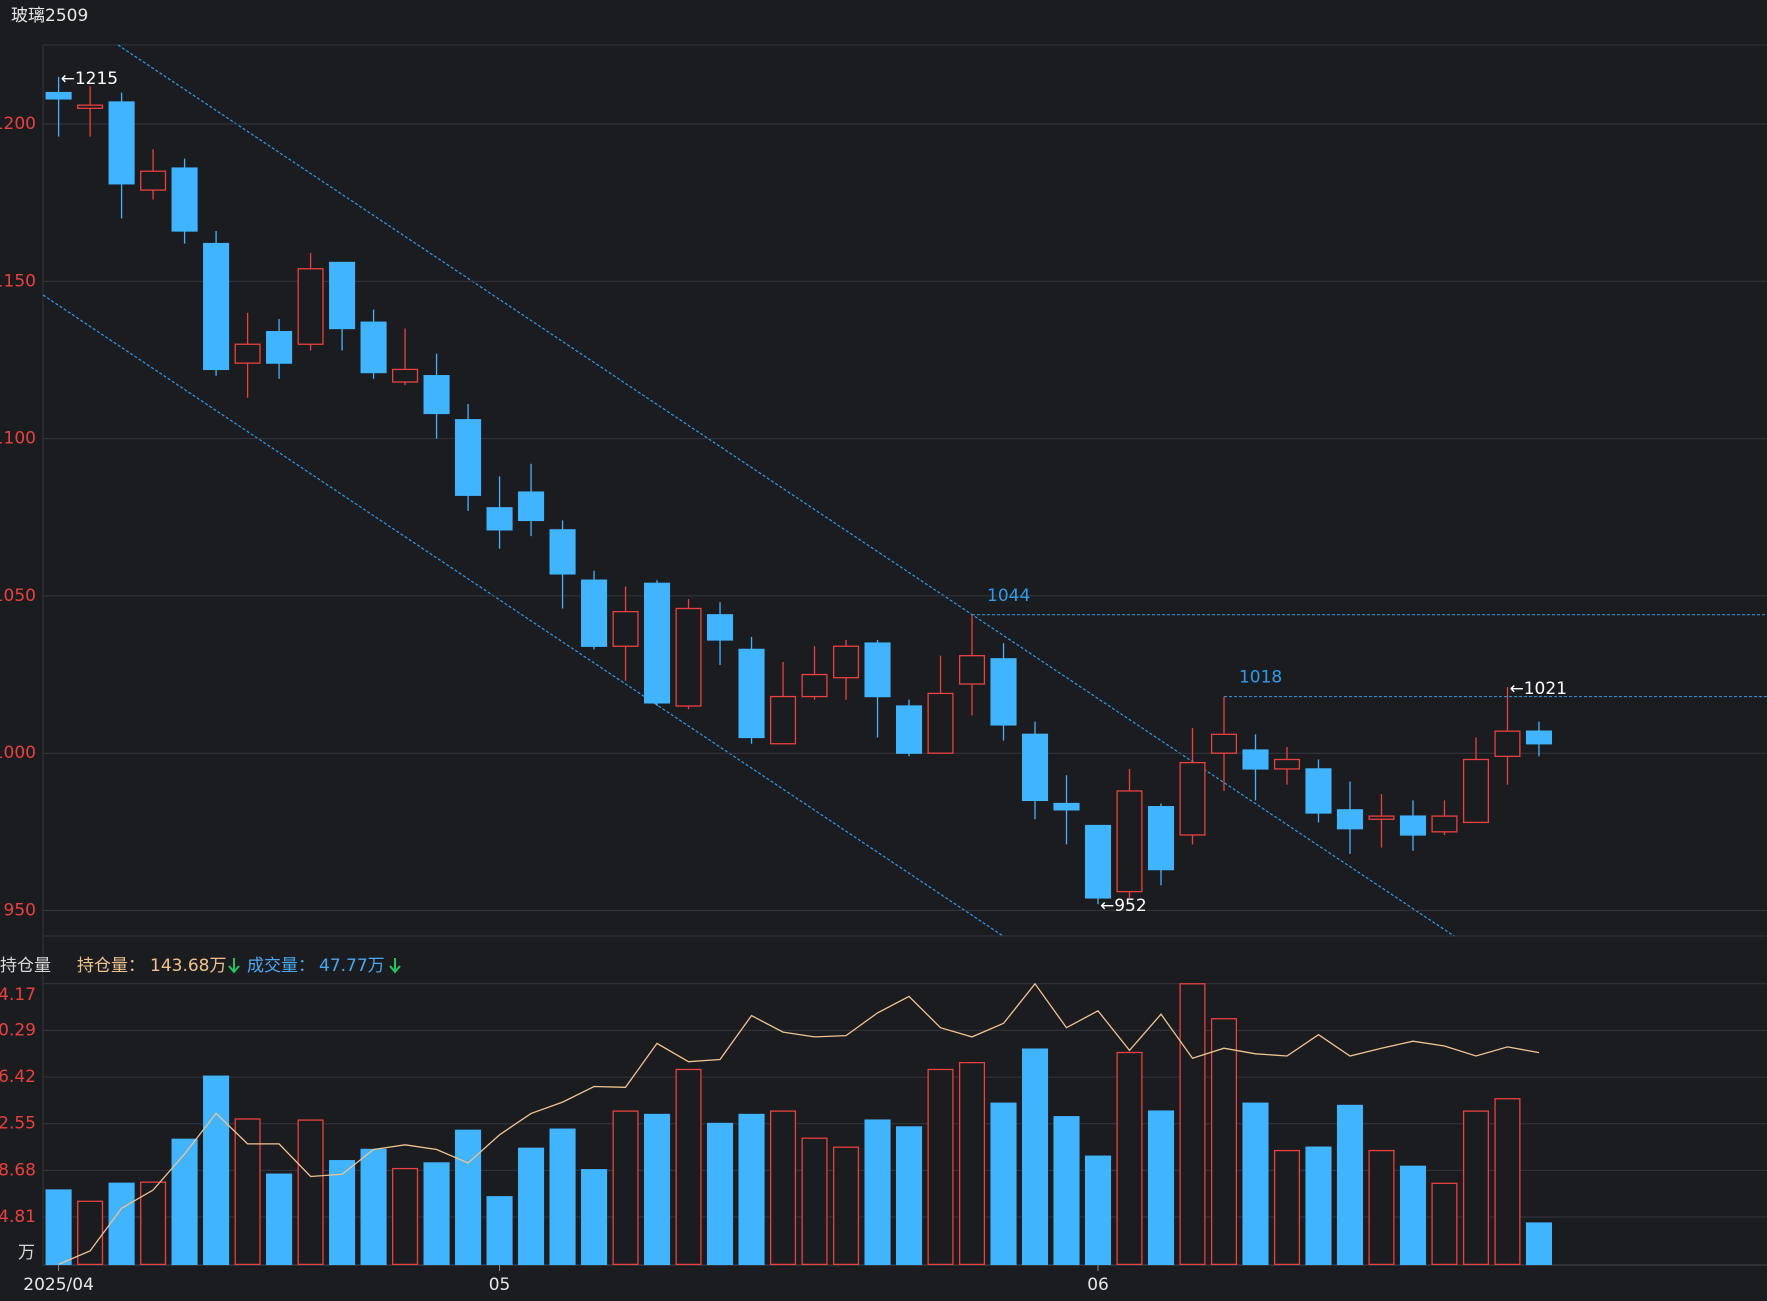  Describe the element at coordinates (18, 124) in the screenshot. I see `y-tick-label: 1200` at that location.